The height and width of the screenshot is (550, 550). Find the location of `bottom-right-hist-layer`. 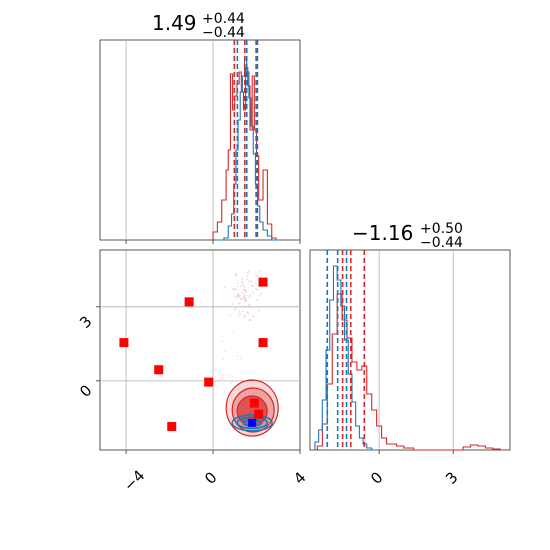

bottom-right-hist-layer is located at coordinates (409, 352).